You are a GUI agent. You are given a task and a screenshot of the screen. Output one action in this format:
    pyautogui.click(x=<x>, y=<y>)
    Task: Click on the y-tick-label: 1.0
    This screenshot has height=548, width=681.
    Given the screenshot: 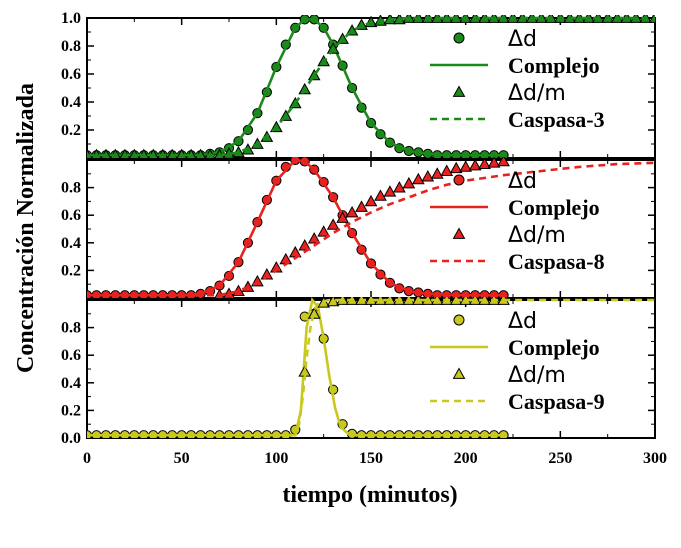 What is the action you would take?
    pyautogui.click(x=71, y=18)
    